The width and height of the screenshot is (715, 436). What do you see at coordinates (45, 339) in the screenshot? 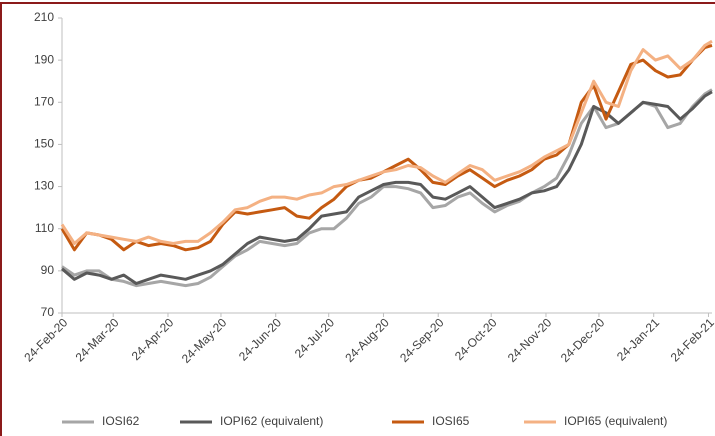
I see `x-tick-label: 24-Feb-20` at bounding box center [45, 339].